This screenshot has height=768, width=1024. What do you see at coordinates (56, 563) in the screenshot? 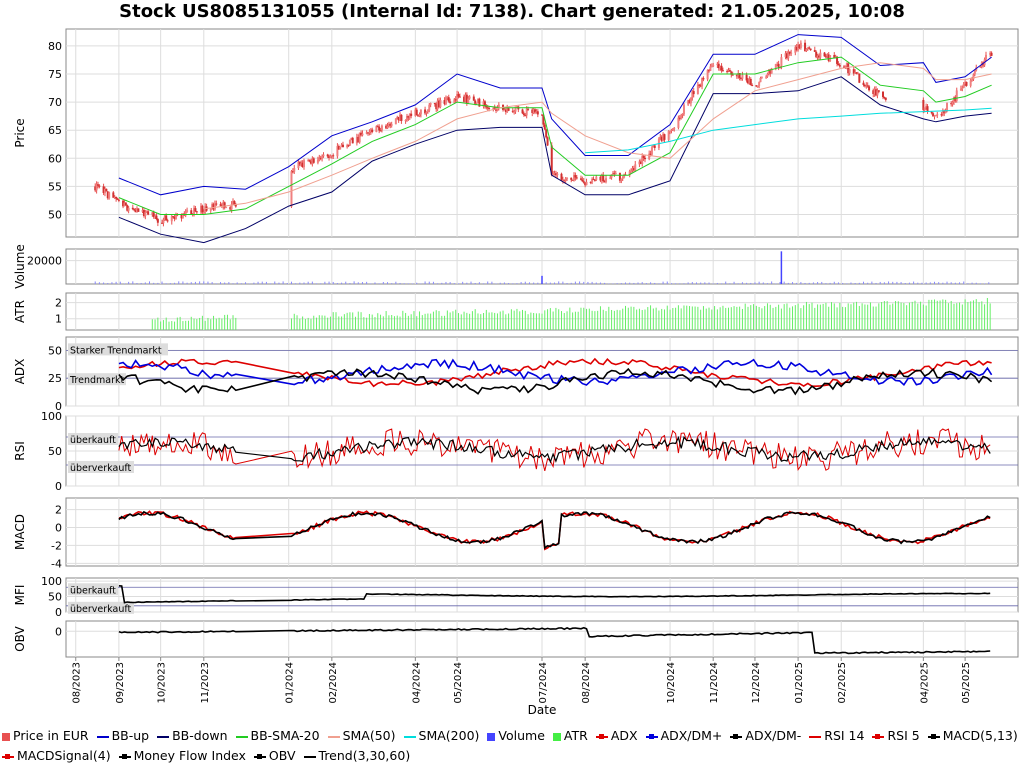
I see `ytick-label-macd: -4` at bounding box center [56, 563].